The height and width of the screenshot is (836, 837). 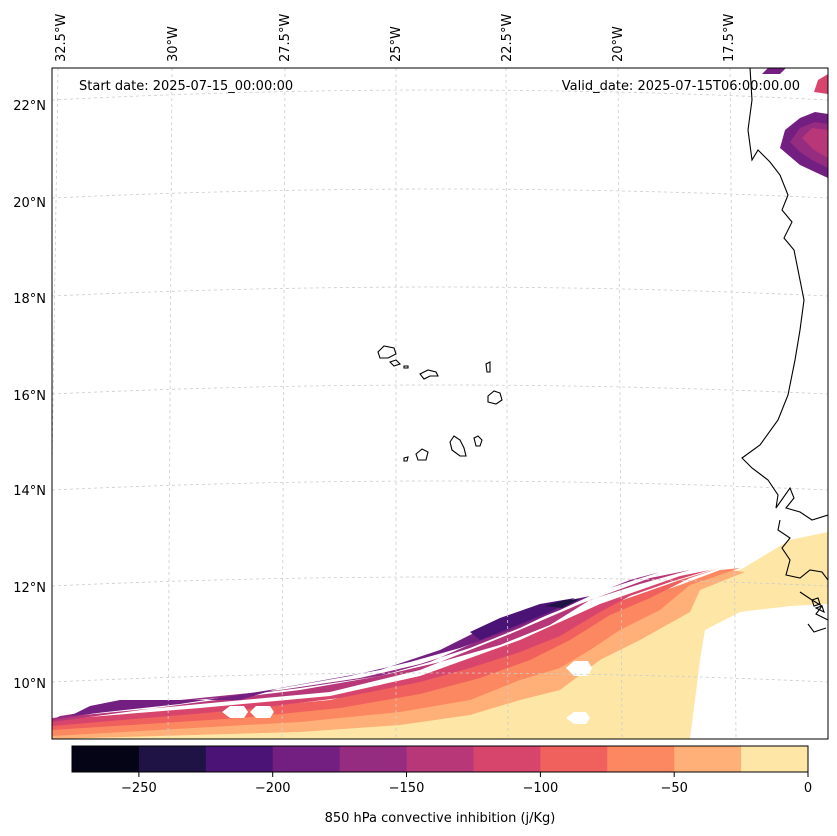 What do you see at coordinates (29, 588) in the screenshot?
I see `lat-label: 12°N` at bounding box center [29, 588].